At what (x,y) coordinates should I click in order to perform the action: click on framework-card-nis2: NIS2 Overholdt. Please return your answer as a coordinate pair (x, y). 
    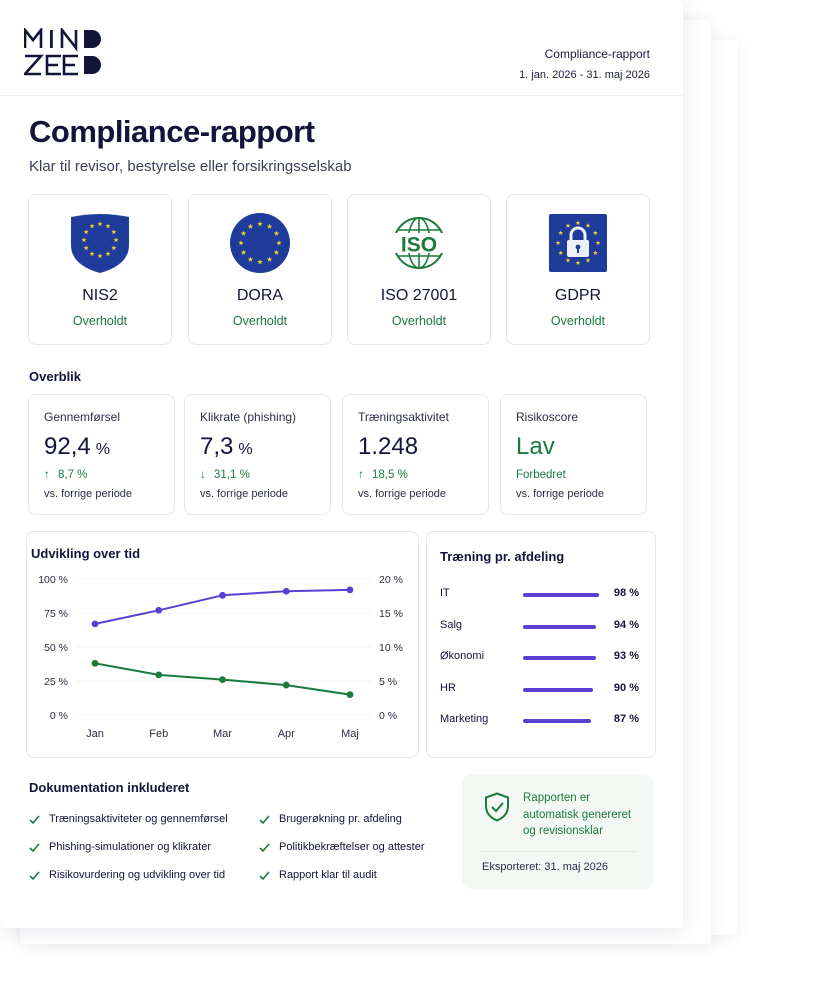
    Looking at the image, I should click on (100, 269).